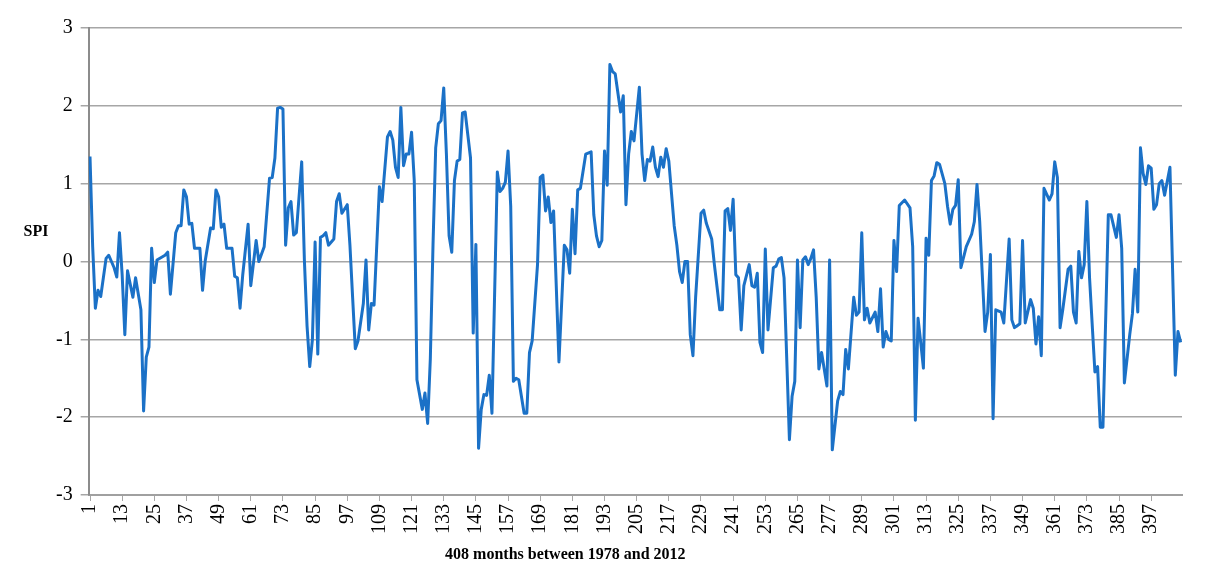 This screenshot has width=1220, height=581. Describe the element at coordinates (120, 514) in the screenshot. I see `x-tick-label: 13` at that location.